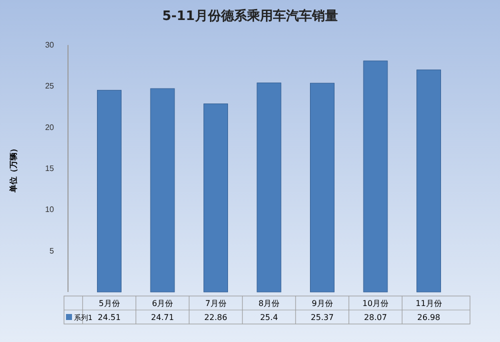 The width and height of the screenshot is (500, 342). Describe the element at coordinates (322, 317) in the screenshot. I see `data-label: 25.37` at that location.